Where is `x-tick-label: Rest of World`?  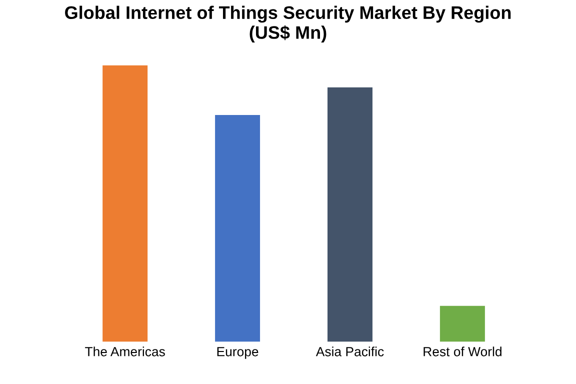
x-tick-label: Rest of World is located at coordinates (463, 351).